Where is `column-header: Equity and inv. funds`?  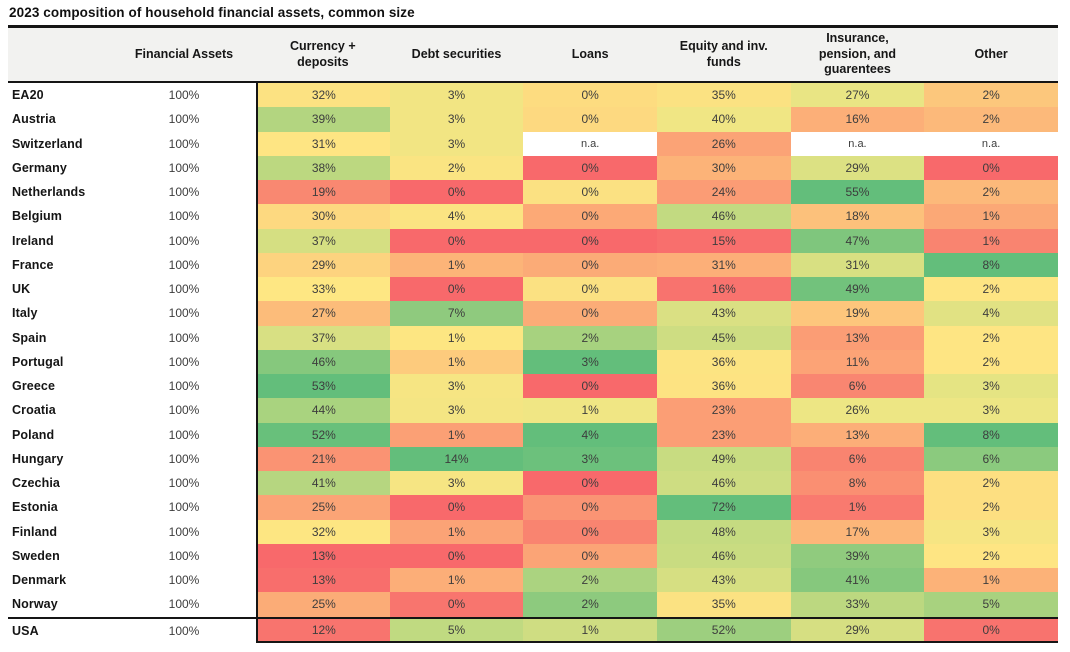 column-header: Equity and inv. funds is located at coordinates (723, 53).